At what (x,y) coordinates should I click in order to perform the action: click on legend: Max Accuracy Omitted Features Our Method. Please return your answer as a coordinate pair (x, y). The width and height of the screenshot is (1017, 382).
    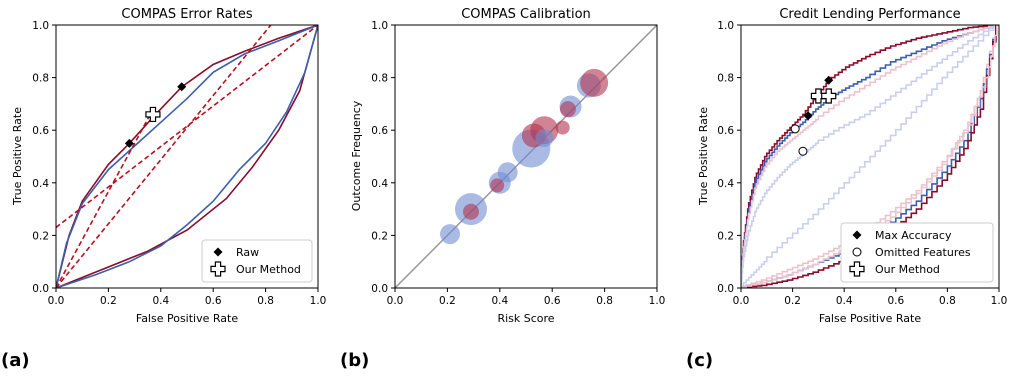
    Looking at the image, I should click on (917, 252).